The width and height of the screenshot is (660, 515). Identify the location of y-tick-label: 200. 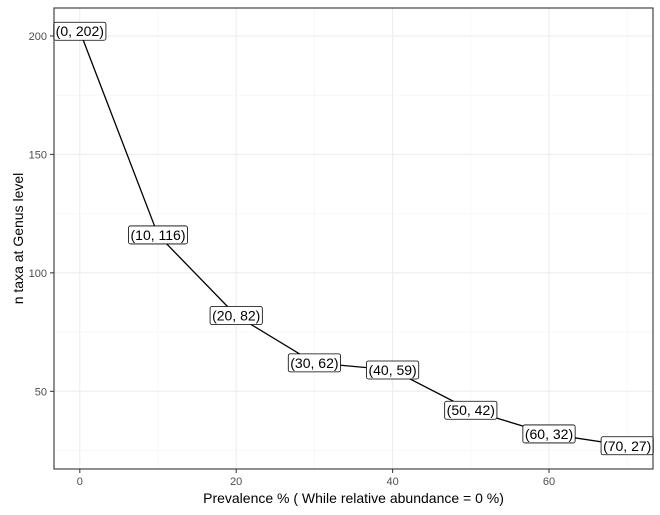
(38, 37).